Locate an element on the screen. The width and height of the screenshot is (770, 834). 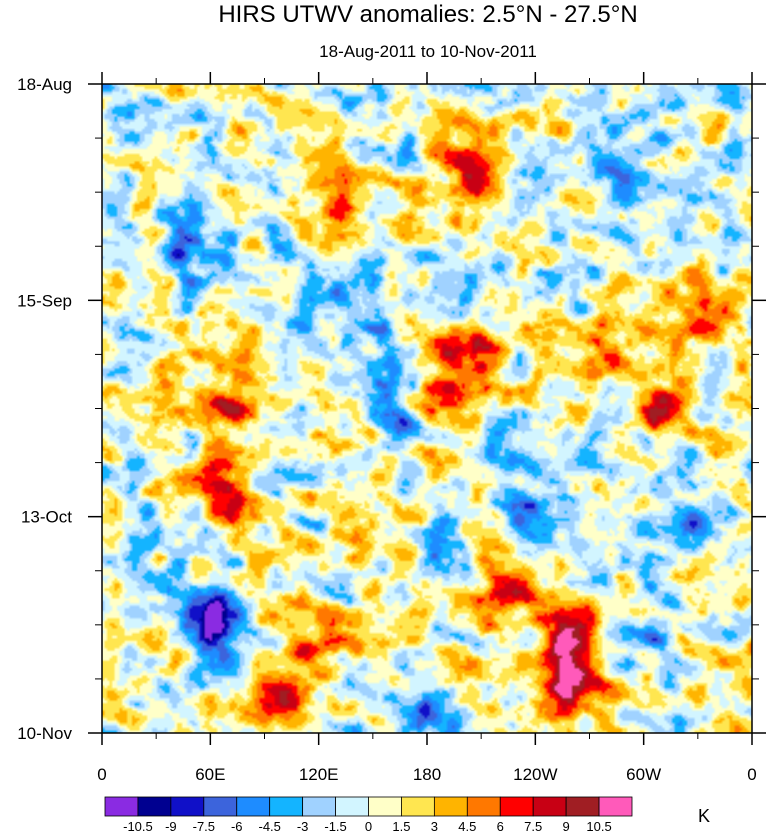
colorbar-label: -9 is located at coordinates (171, 826).